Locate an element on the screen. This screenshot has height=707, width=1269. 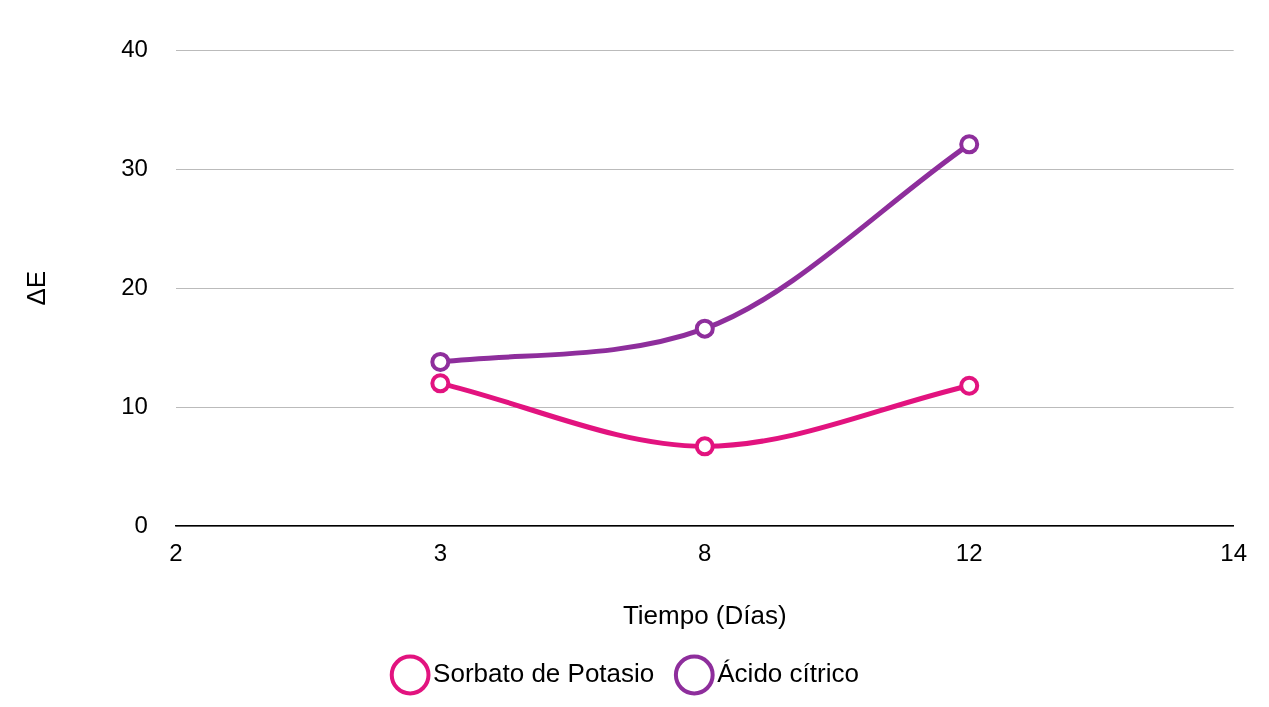
x-axis-title: Tiempo (Días) is located at coordinates (704, 614).